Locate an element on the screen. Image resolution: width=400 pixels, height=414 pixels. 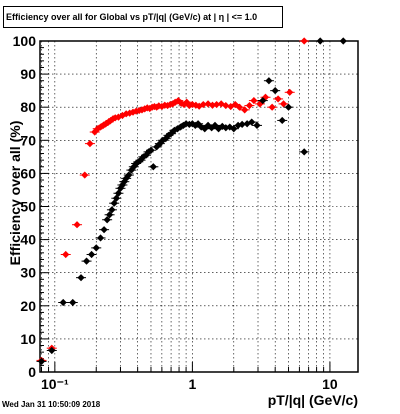
y-tick-label: 0 is located at coordinates (32, 372).